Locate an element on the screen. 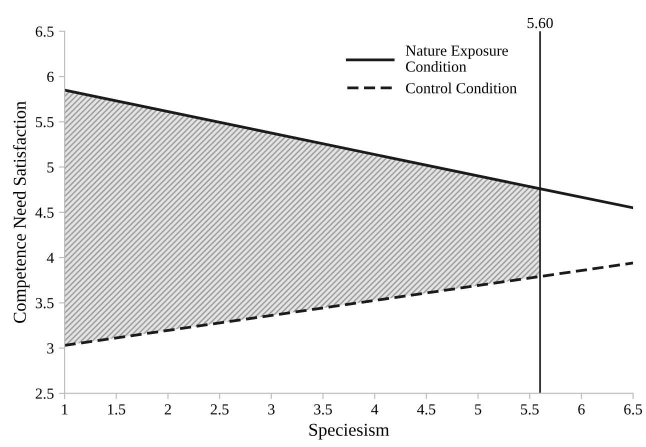 Image resolution: width=646 pixels, height=447 pixels. legend-label: Nature Exposure Condition is located at coordinates (457, 59).